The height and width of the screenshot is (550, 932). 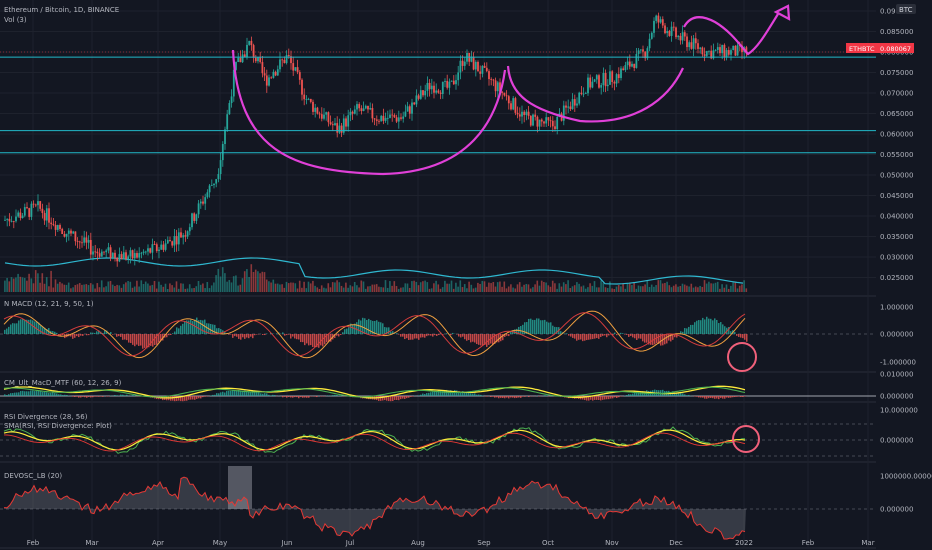 I want to click on price-tick: 0.025000, so click(x=896, y=278).